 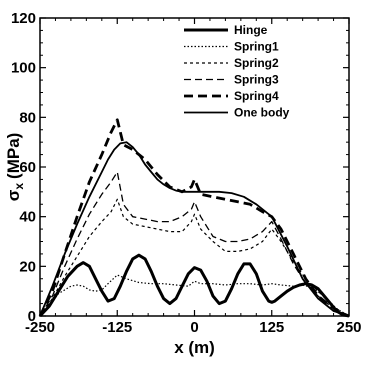 What do you see at coordinates (27, 167) in the screenshot?
I see `y-tick-label: 60` at bounding box center [27, 167].